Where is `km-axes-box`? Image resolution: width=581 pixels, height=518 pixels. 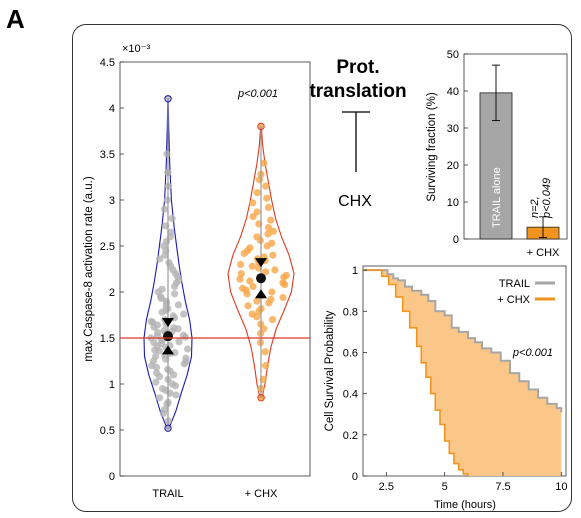
km-axes-box is located at coordinates (464, 371).